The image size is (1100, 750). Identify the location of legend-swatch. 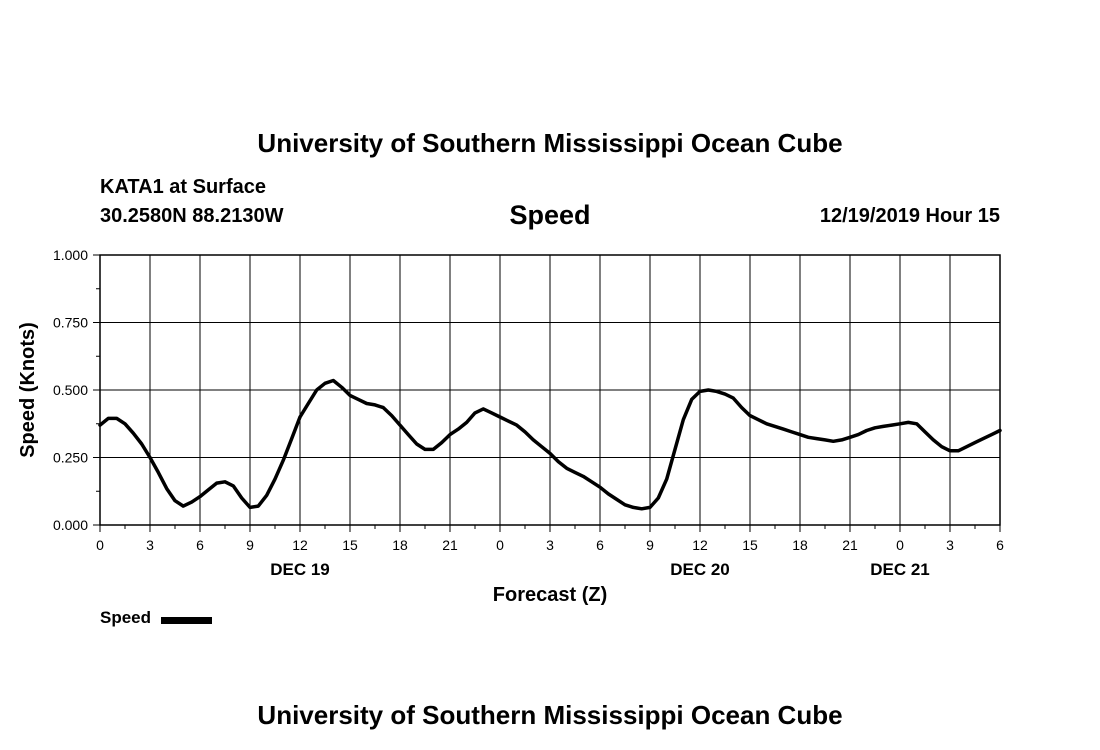
(186, 620).